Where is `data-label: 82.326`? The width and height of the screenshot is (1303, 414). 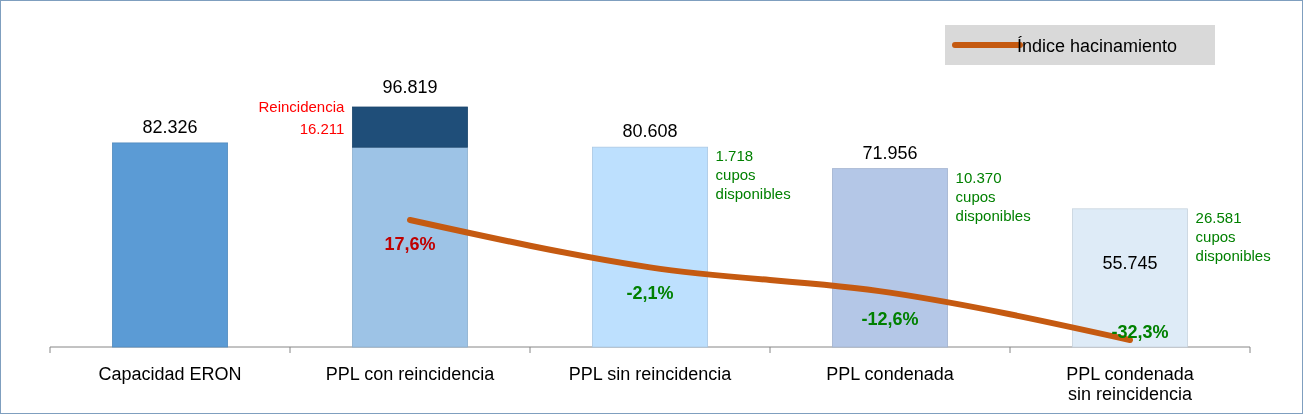
data-label: 82.326 is located at coordinates (170, 126).